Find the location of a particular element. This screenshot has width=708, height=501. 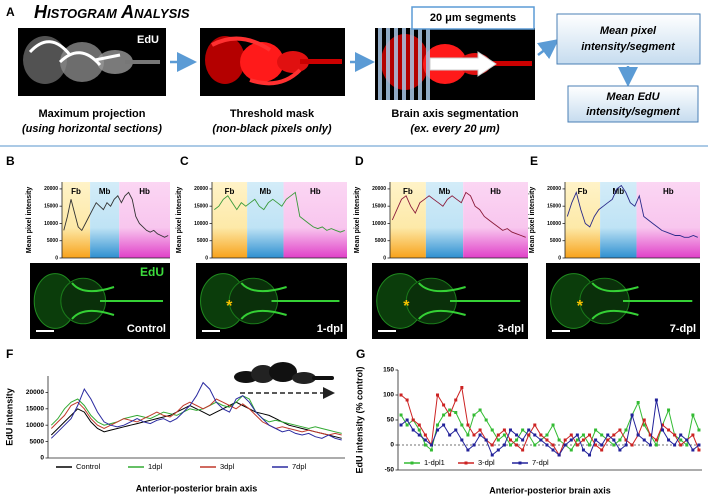

y-tick-label: 10000 is located at coordinates (35, 425).